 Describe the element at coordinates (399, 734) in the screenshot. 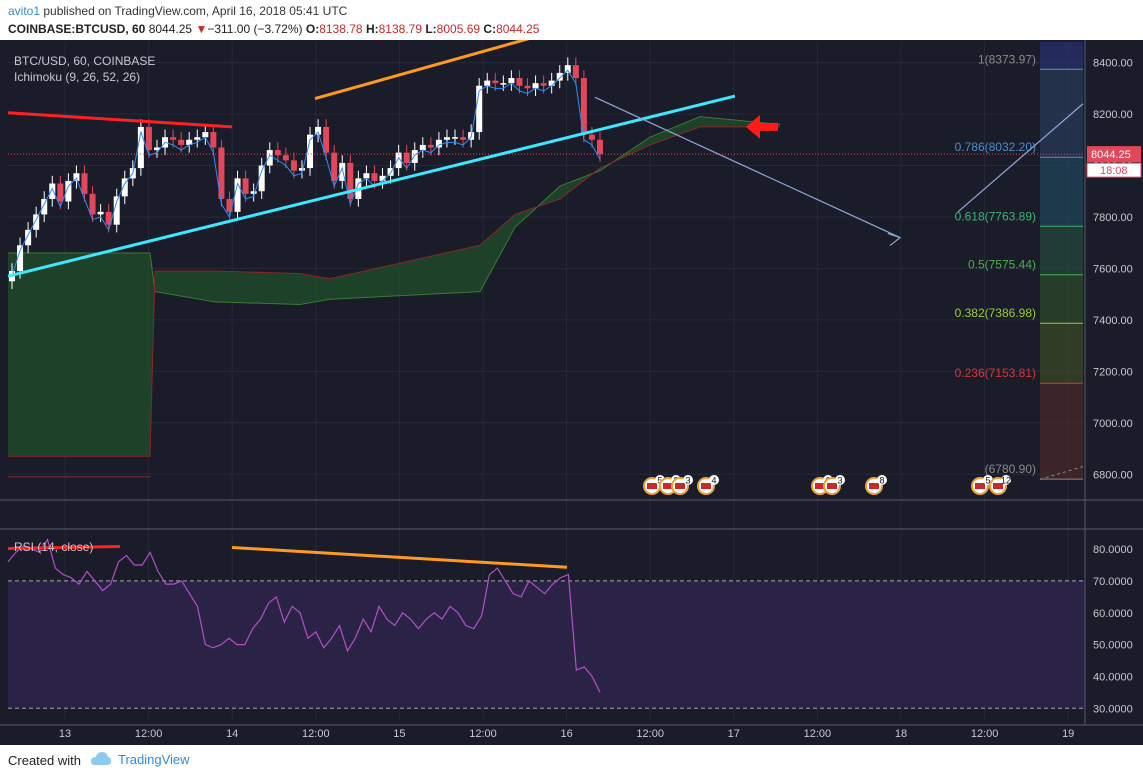

I see `x-tick-label: 15` at that location.